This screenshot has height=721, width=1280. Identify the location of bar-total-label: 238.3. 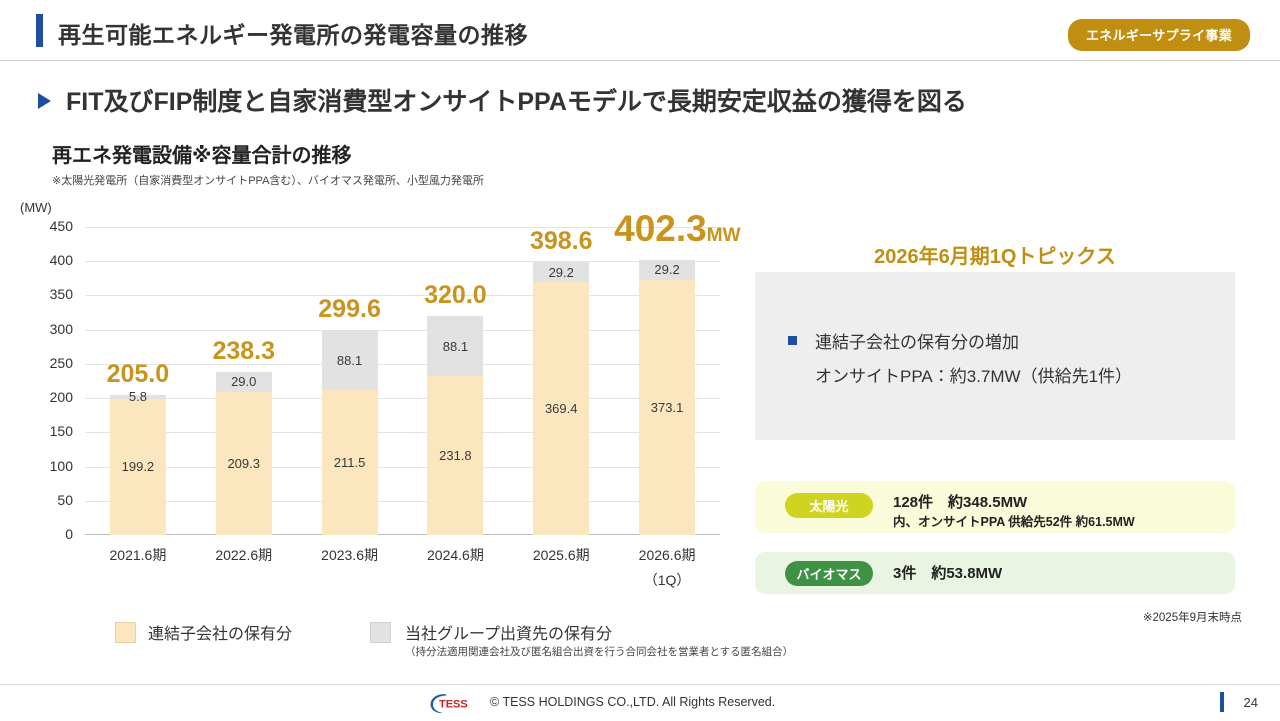
(244, 350).